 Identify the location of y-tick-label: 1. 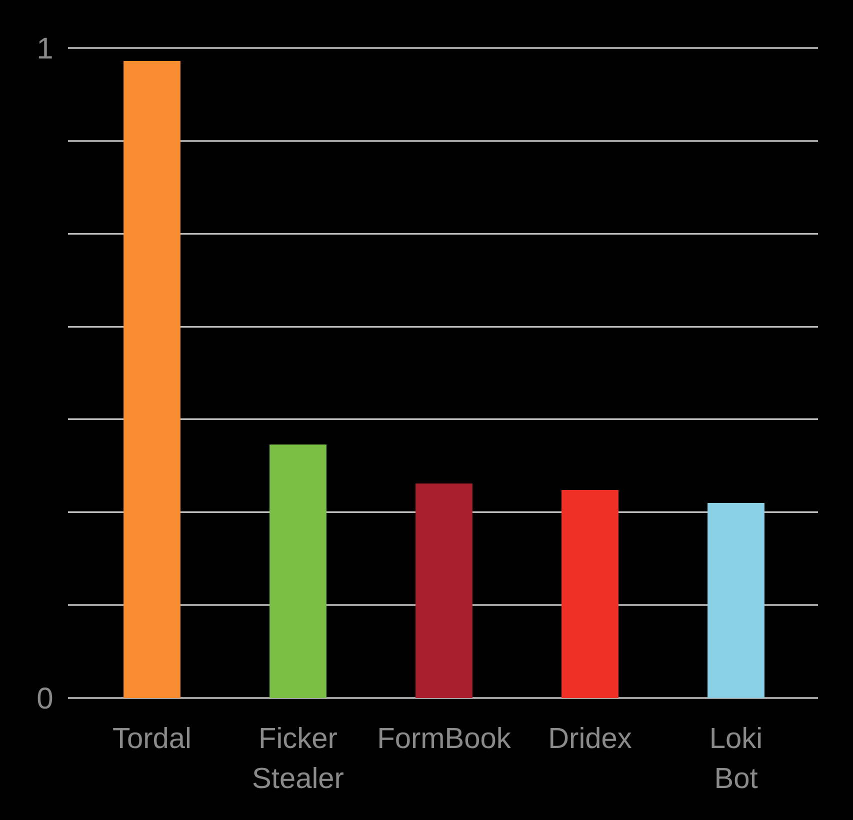
(45, 49).